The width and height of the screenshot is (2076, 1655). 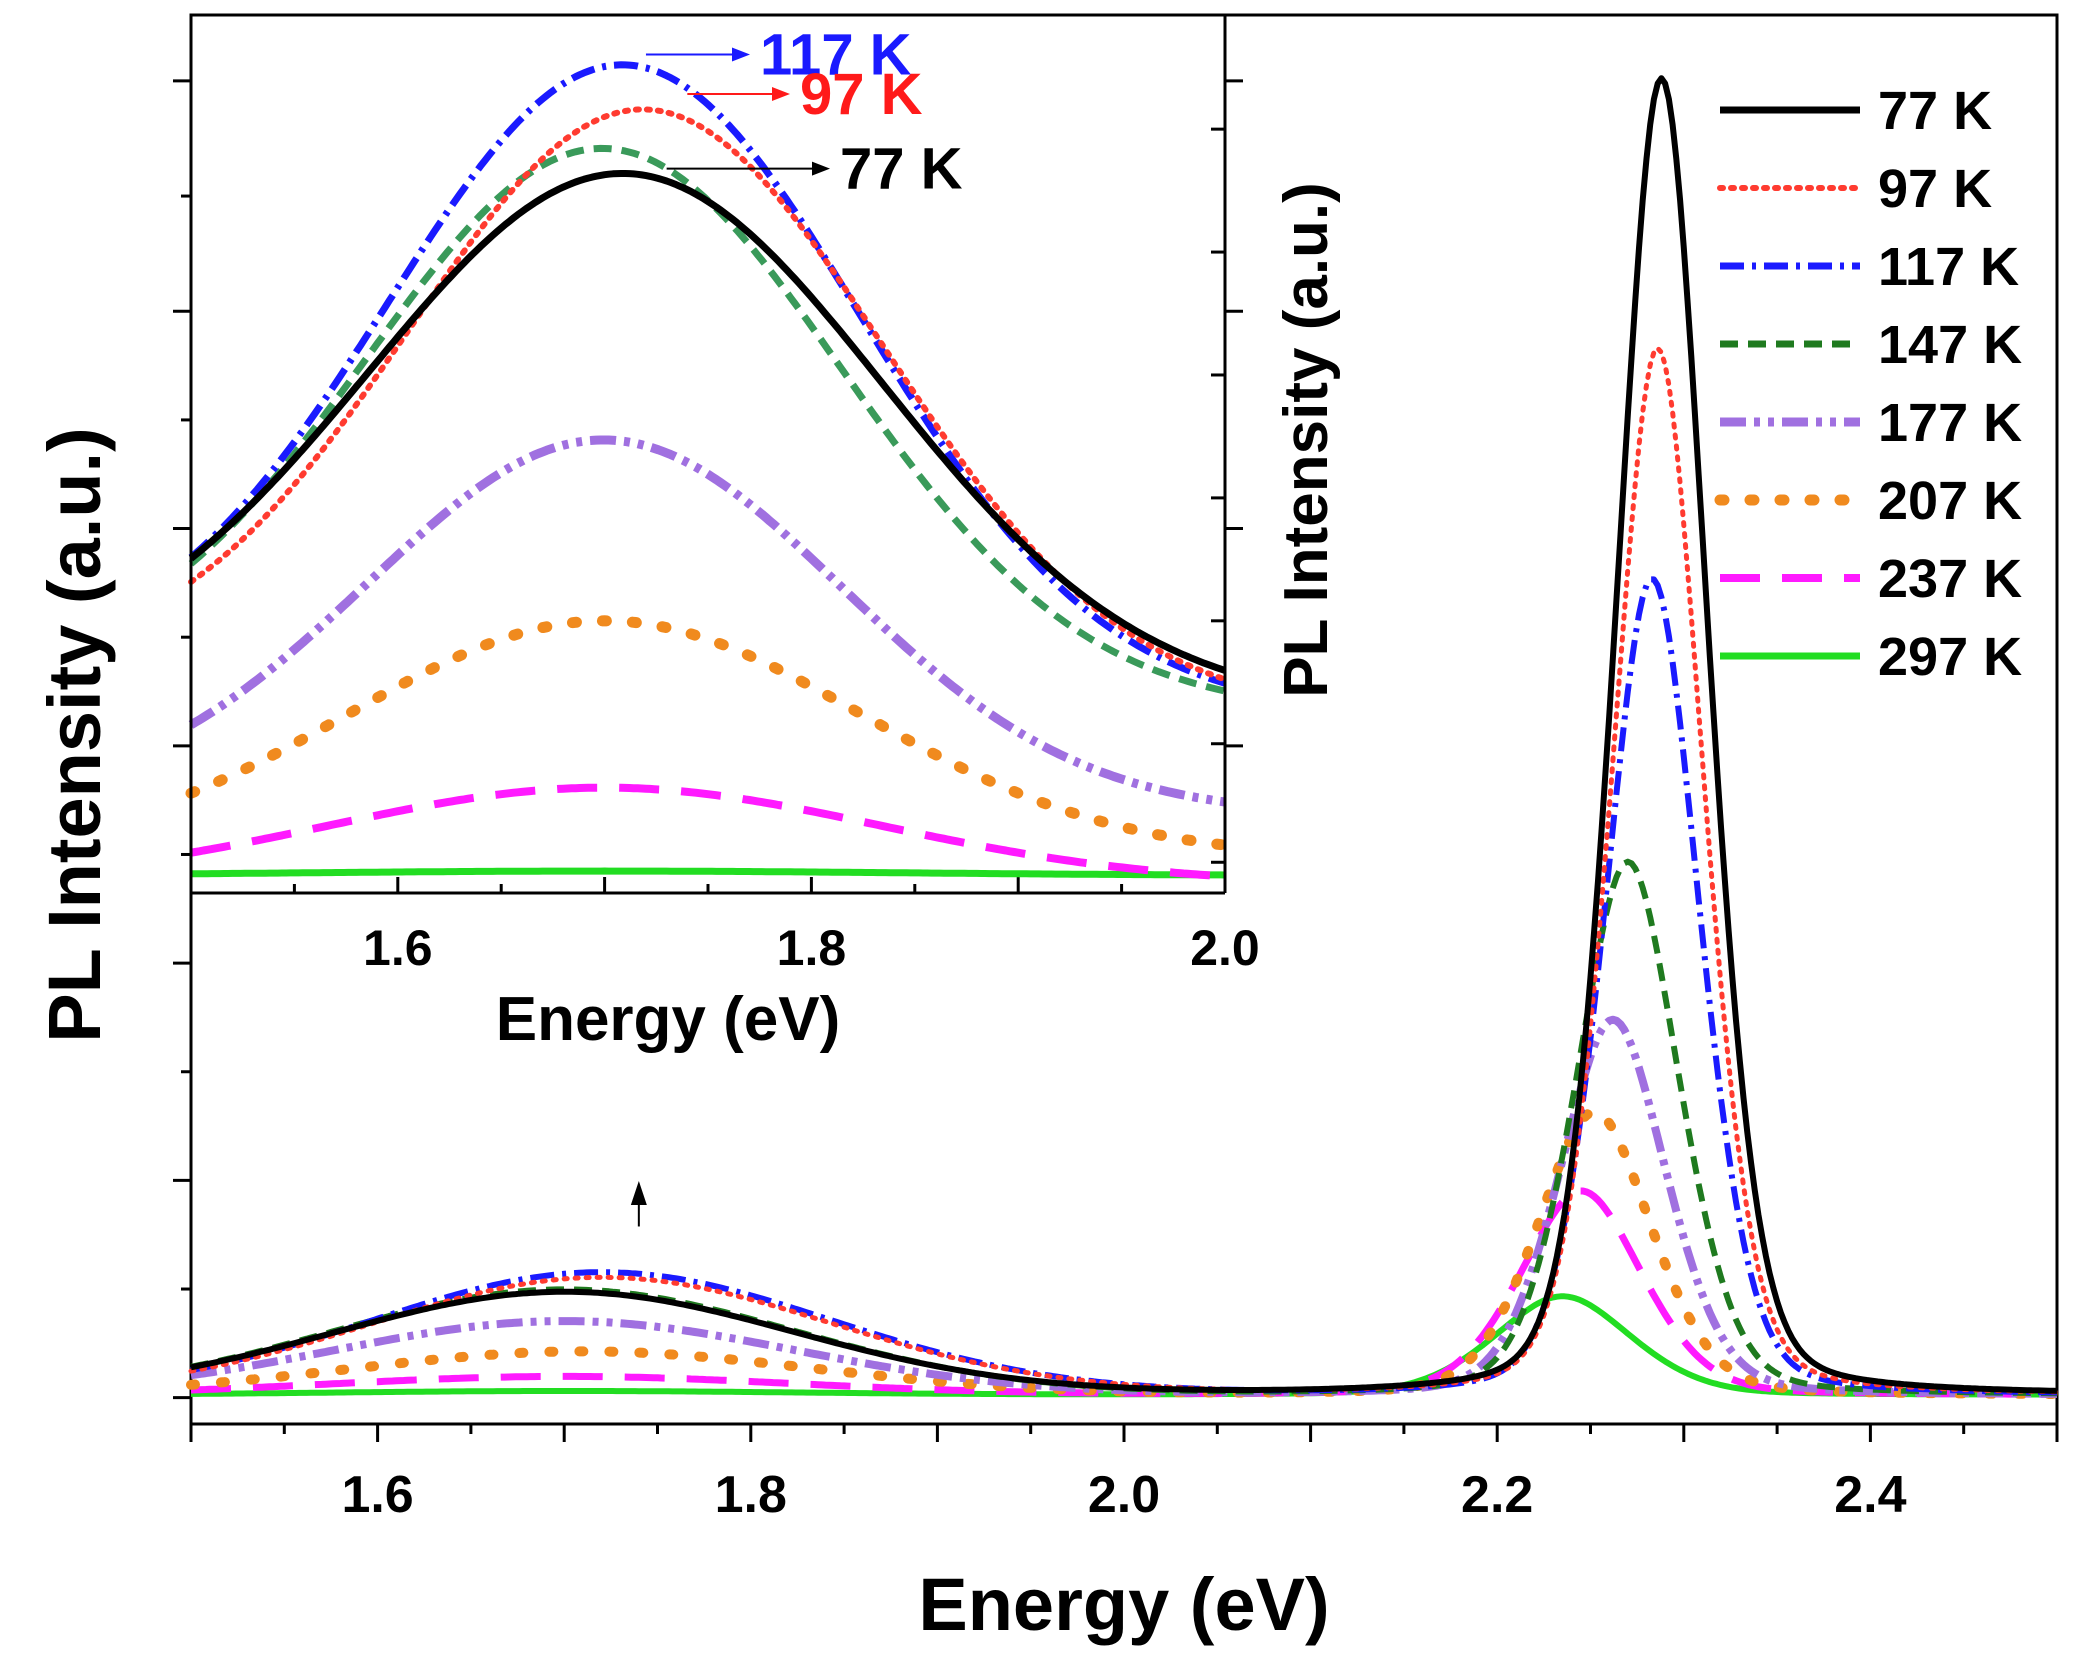 What do you see at coordinates (861, 94) in the screenshot?
I see `inset-annotation-label: 97 K` at bounding box center [861, 94].